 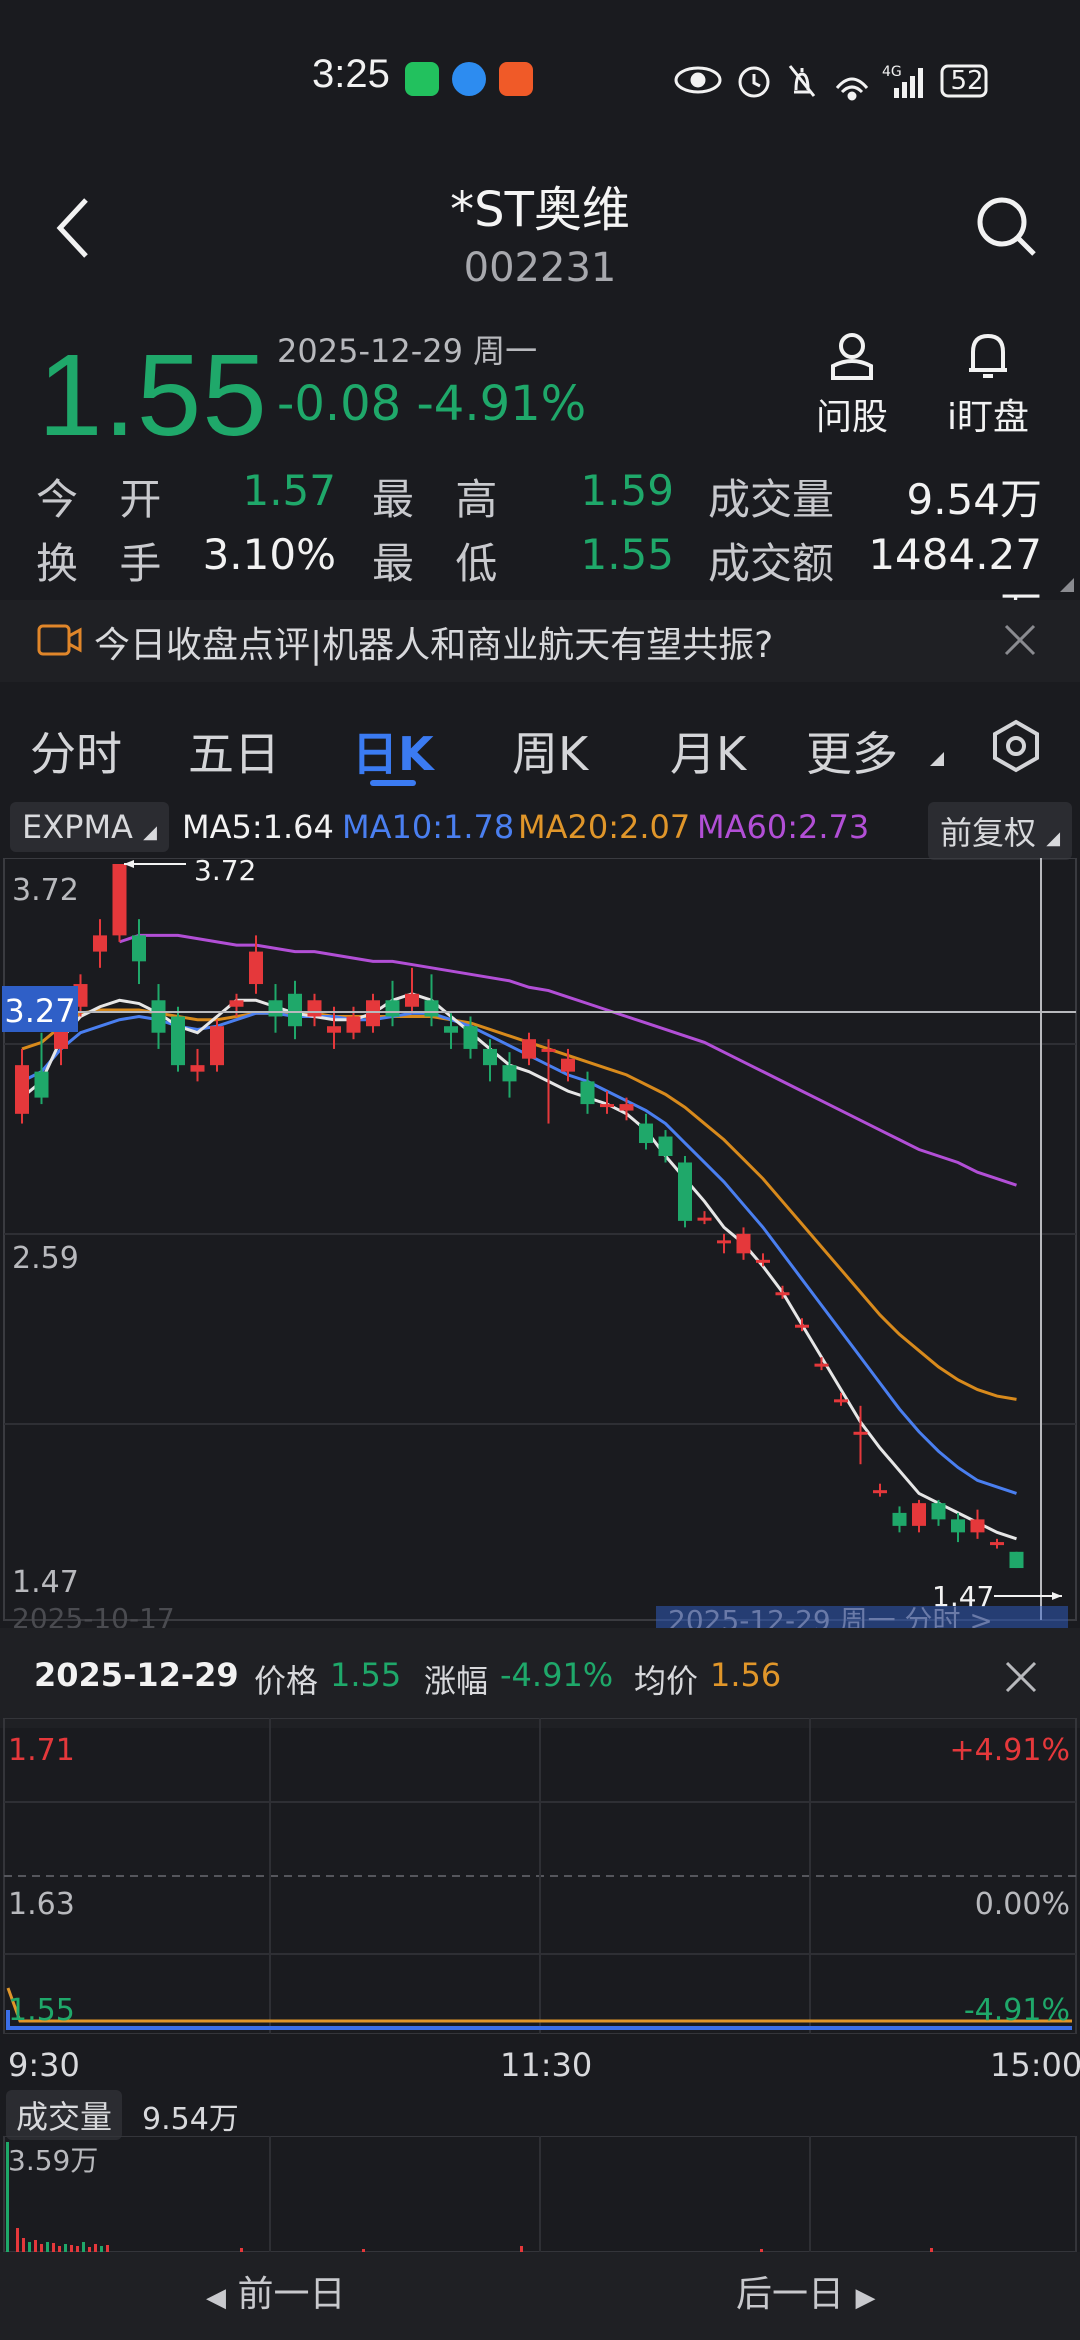 I want to click on alarm-icon, so click(x=754, y=82).